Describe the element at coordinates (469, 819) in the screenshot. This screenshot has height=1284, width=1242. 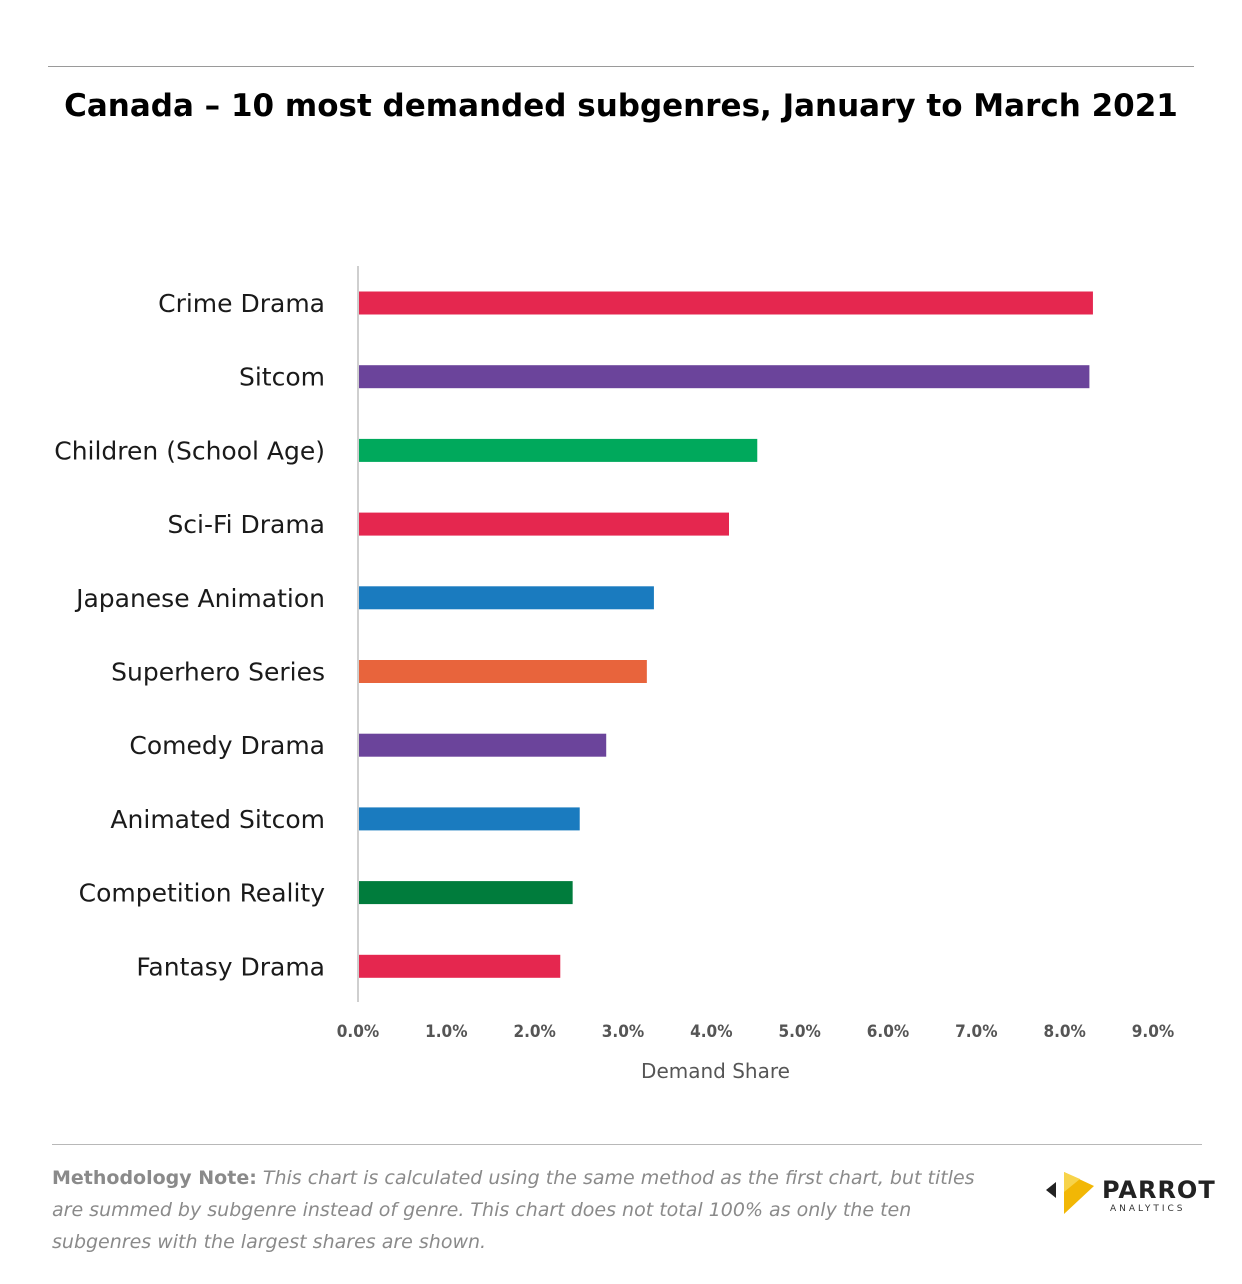
I see `bar-animated-sitcom` at that location.